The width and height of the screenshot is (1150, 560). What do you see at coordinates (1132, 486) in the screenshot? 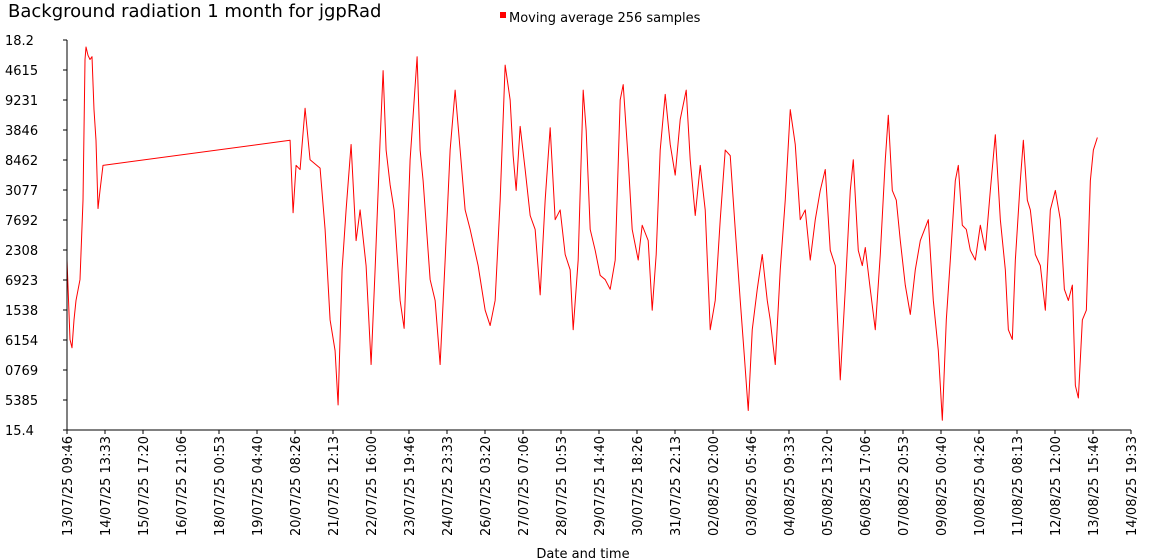
I see `x-tick-label: 14/08/25 19:33` at bounding box center [1132, 486].